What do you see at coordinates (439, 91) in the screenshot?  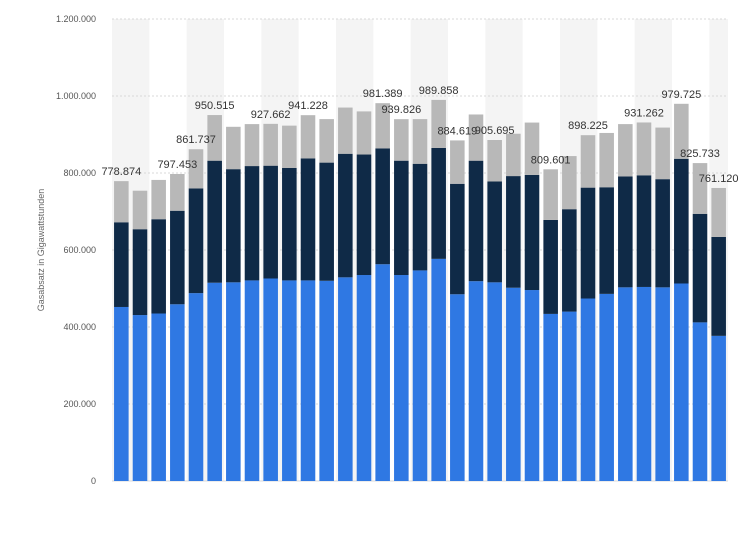 I see `data-label: 989.858` at bounding box center [439, 91].